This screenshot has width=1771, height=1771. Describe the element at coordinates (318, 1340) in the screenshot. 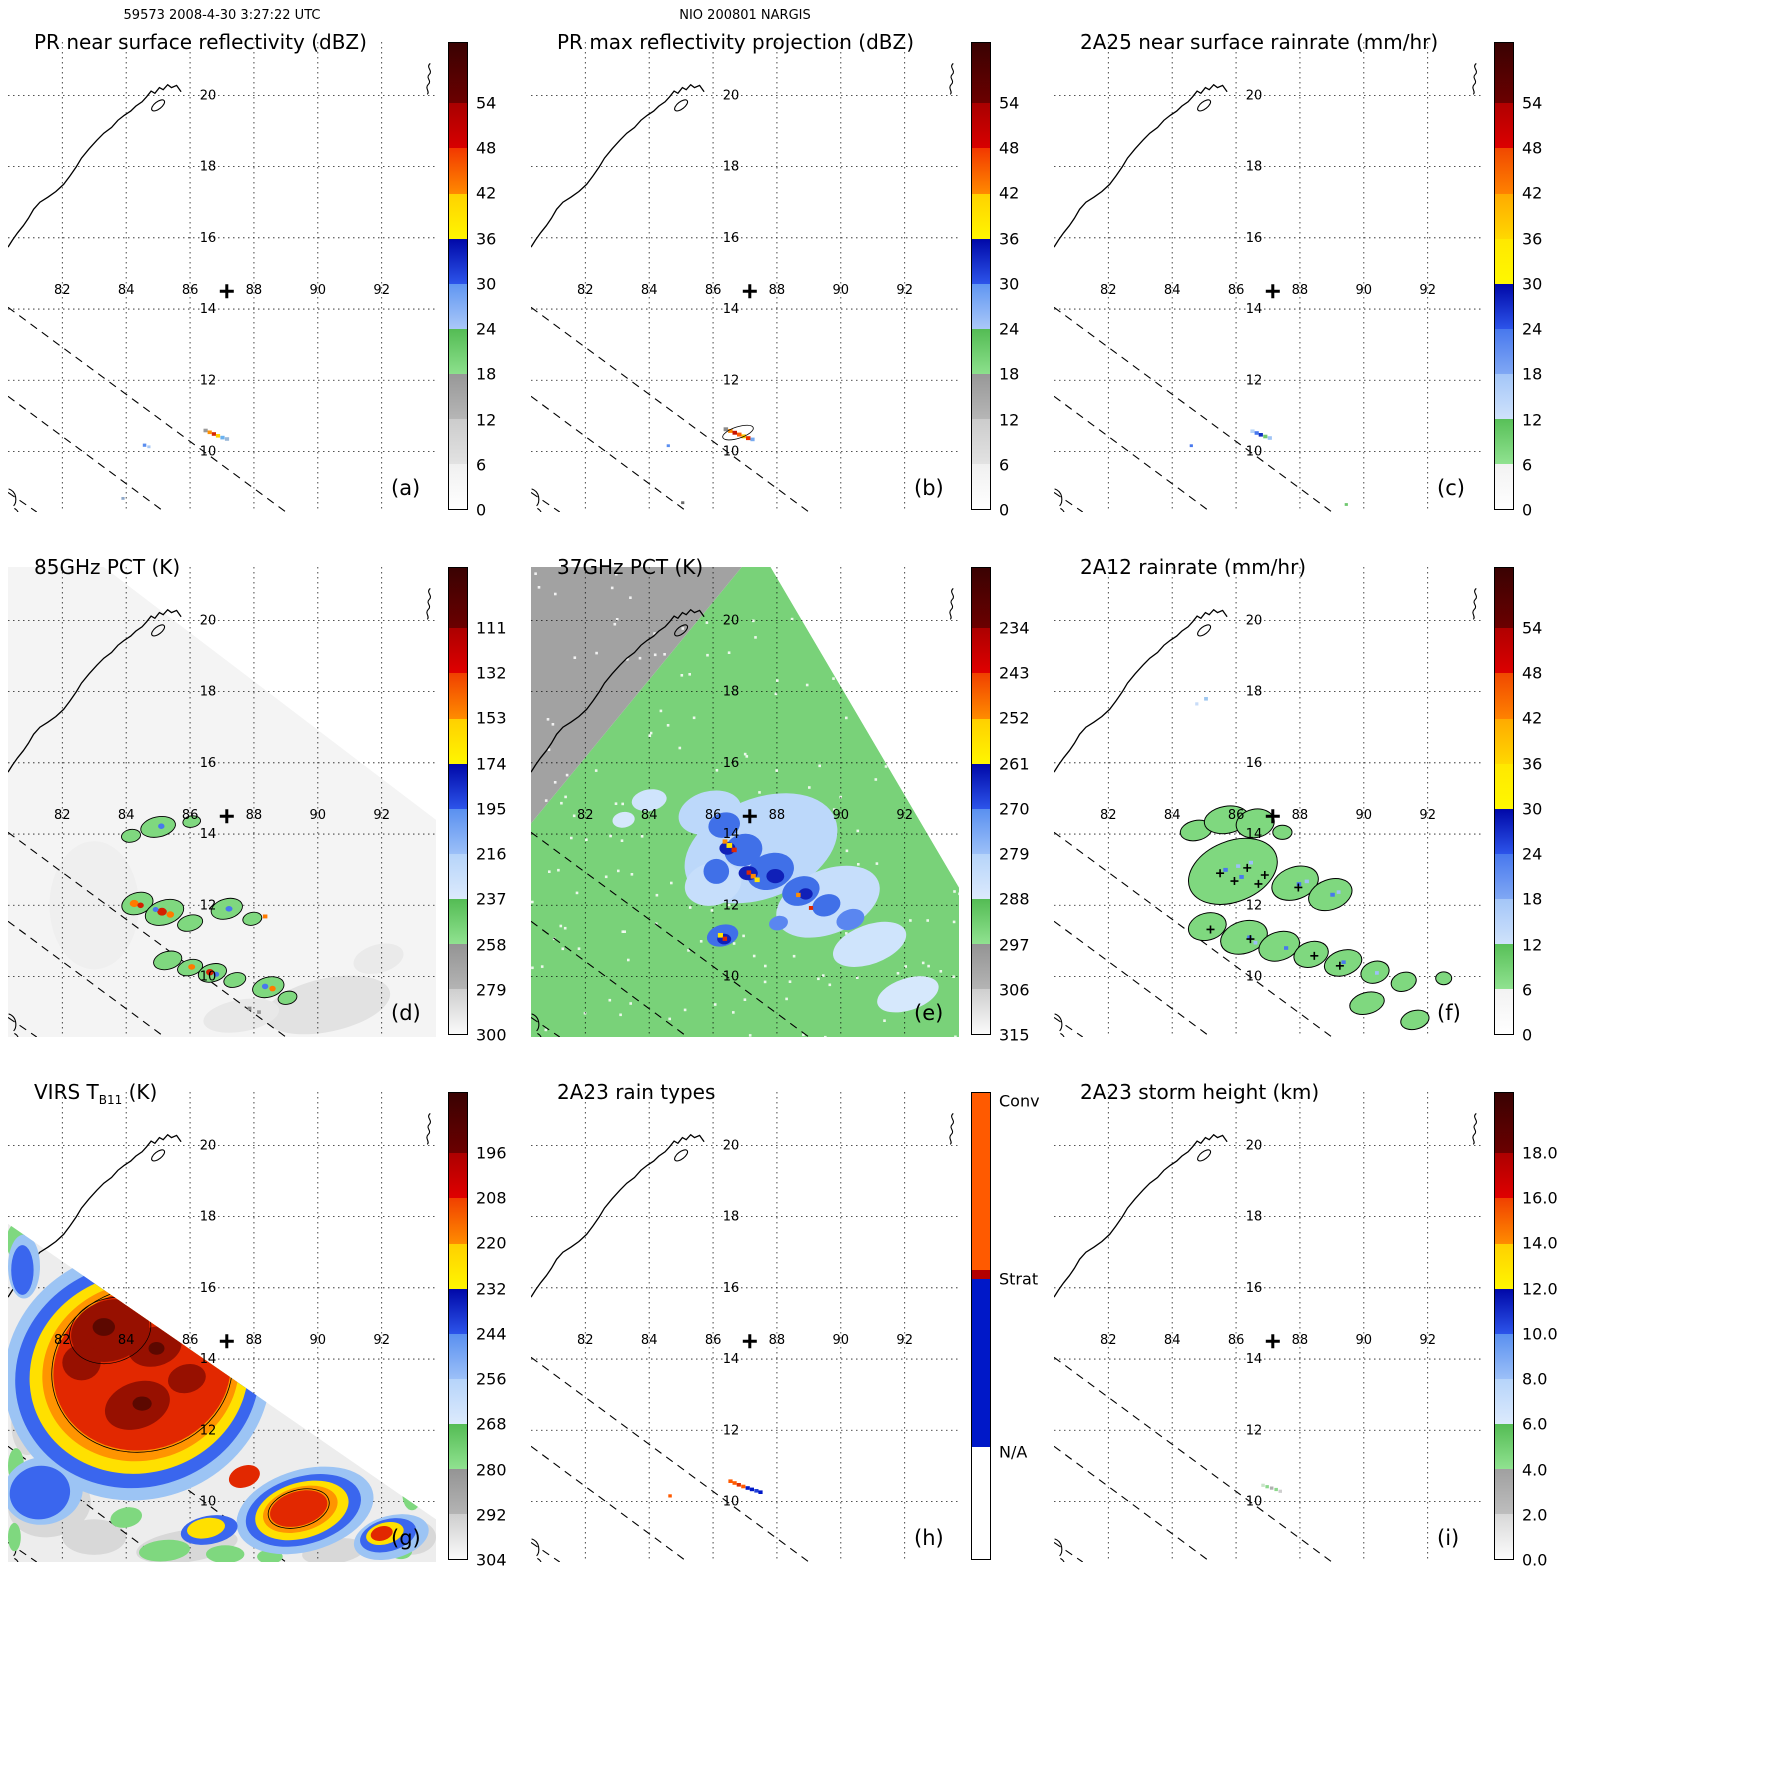

I see `lon-label: 90` at that location.